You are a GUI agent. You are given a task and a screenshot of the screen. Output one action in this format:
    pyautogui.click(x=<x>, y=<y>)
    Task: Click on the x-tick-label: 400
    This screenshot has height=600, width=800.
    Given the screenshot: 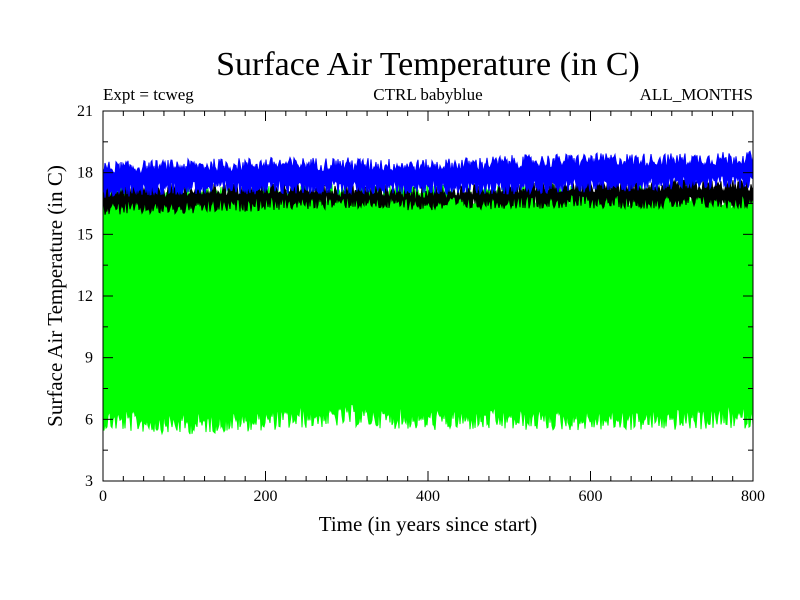 What is the action you would take?
    pyautogui.click(x=428, y=496)
    